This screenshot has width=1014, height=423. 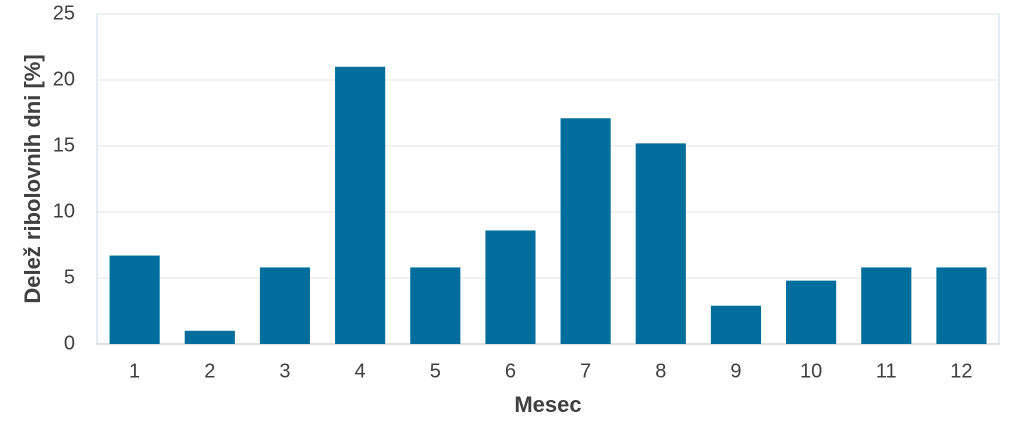 What do you see at coordinates (284, 371) in the screenshot?
I see `x-tick-label: 3` at bounding box center [284, 371].